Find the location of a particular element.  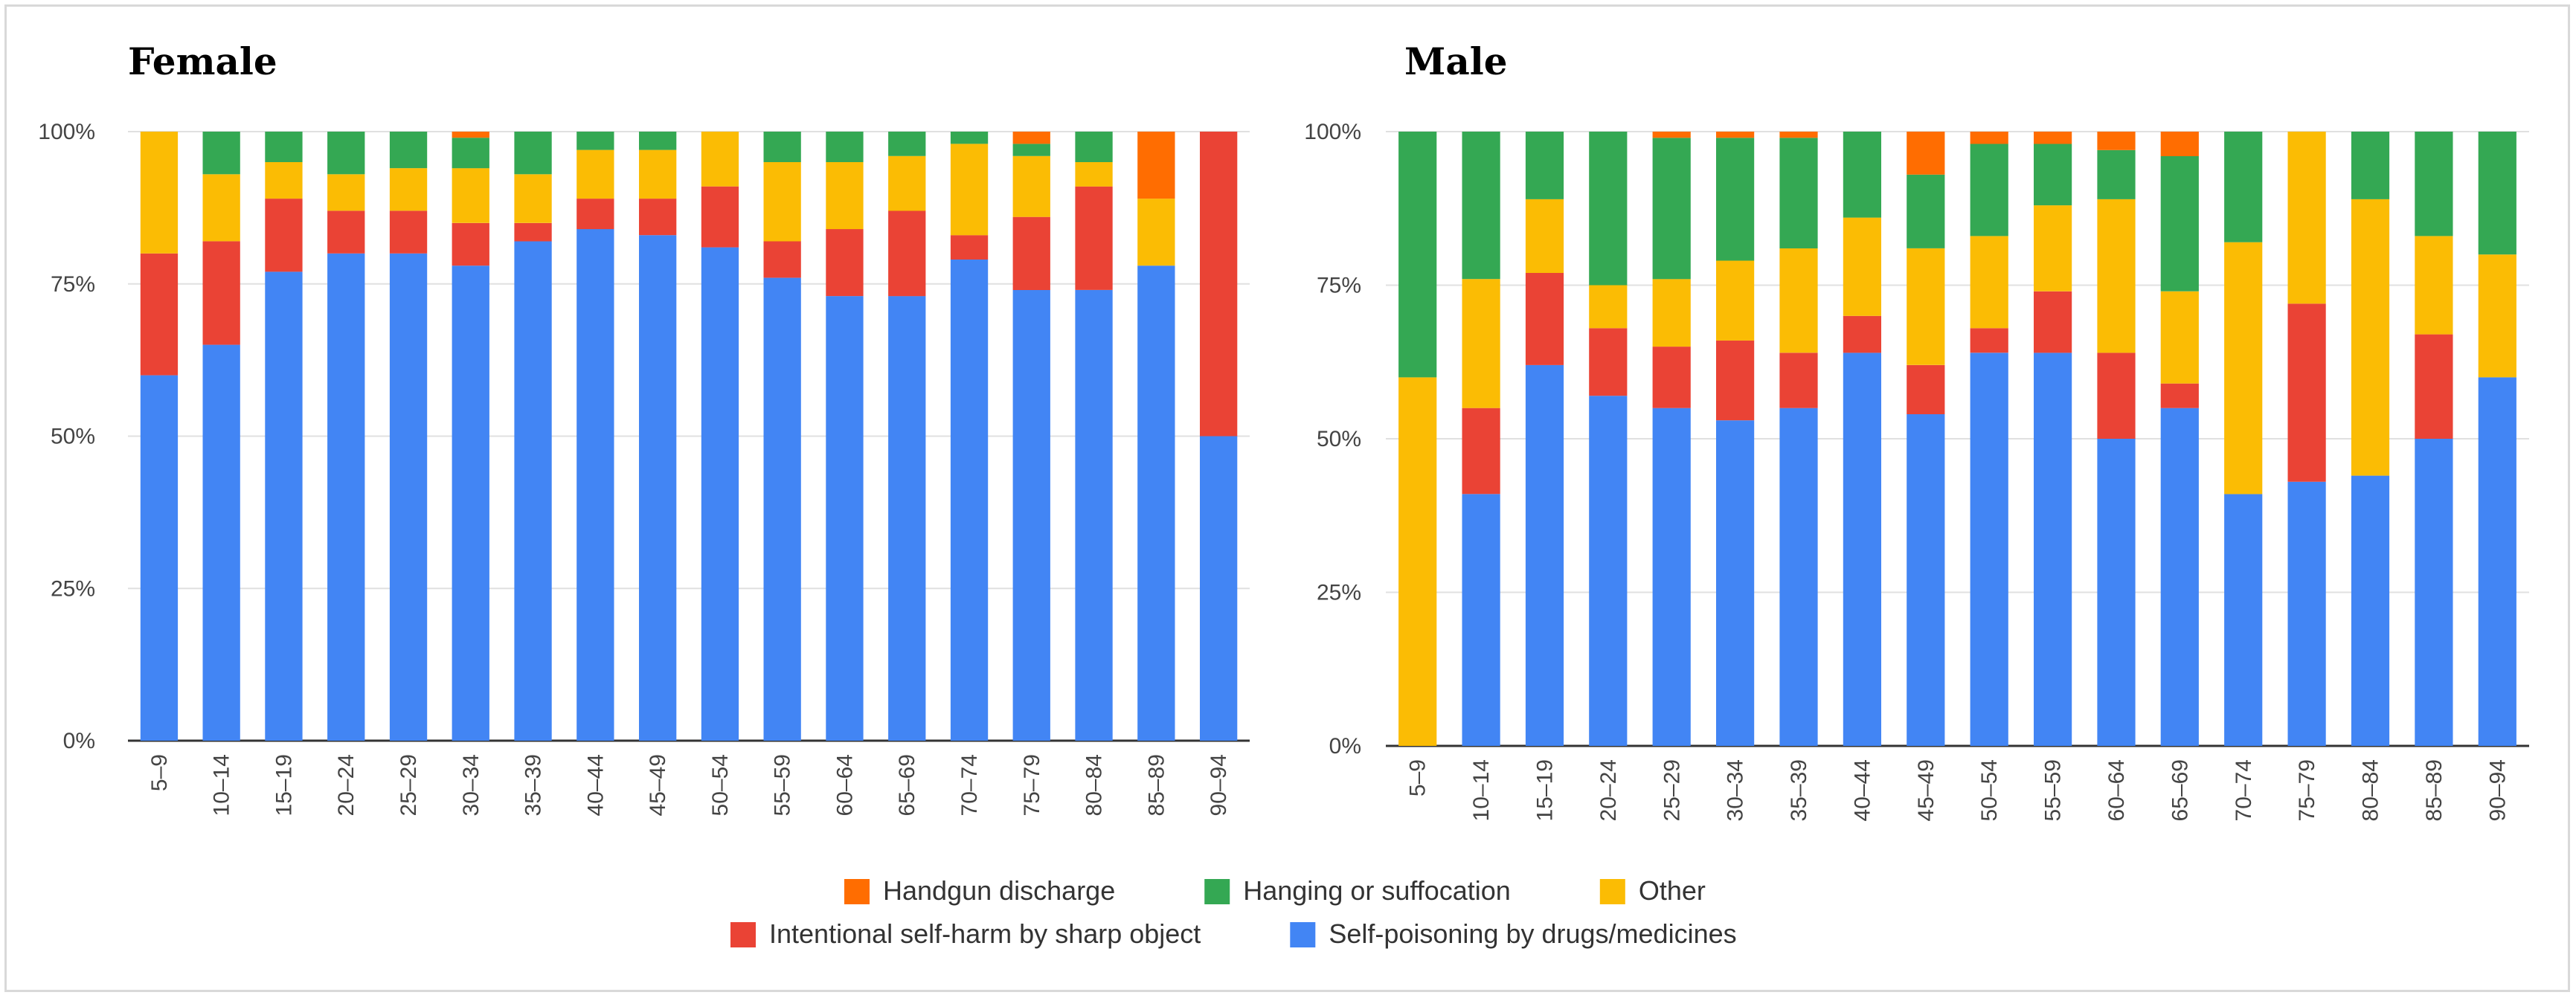

female-x-tick-label: 80–84 is located at coordinates (1094, 785).